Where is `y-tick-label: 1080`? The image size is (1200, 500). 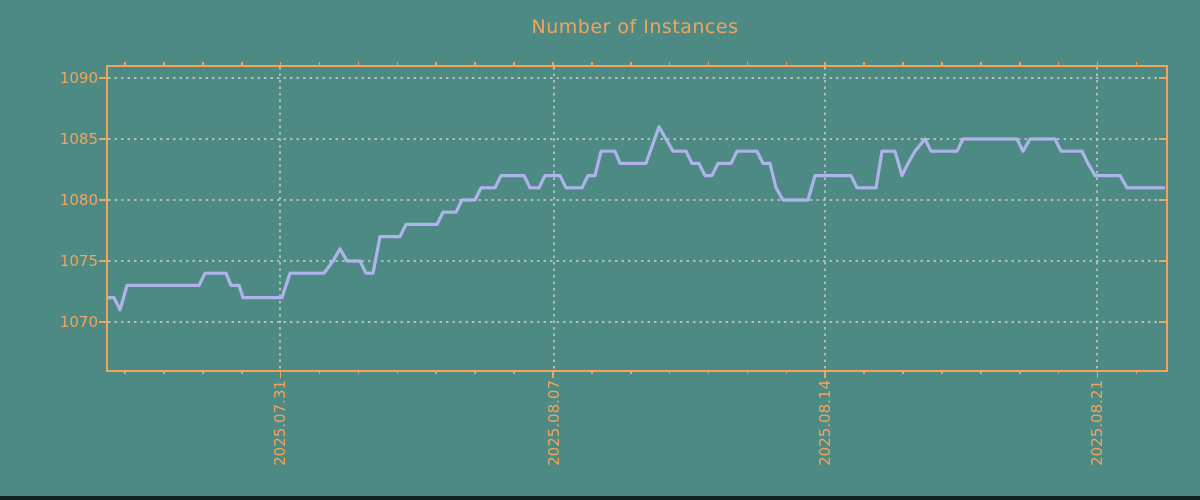 y-tick-label: 1080 is located at coordinates (78, 200).